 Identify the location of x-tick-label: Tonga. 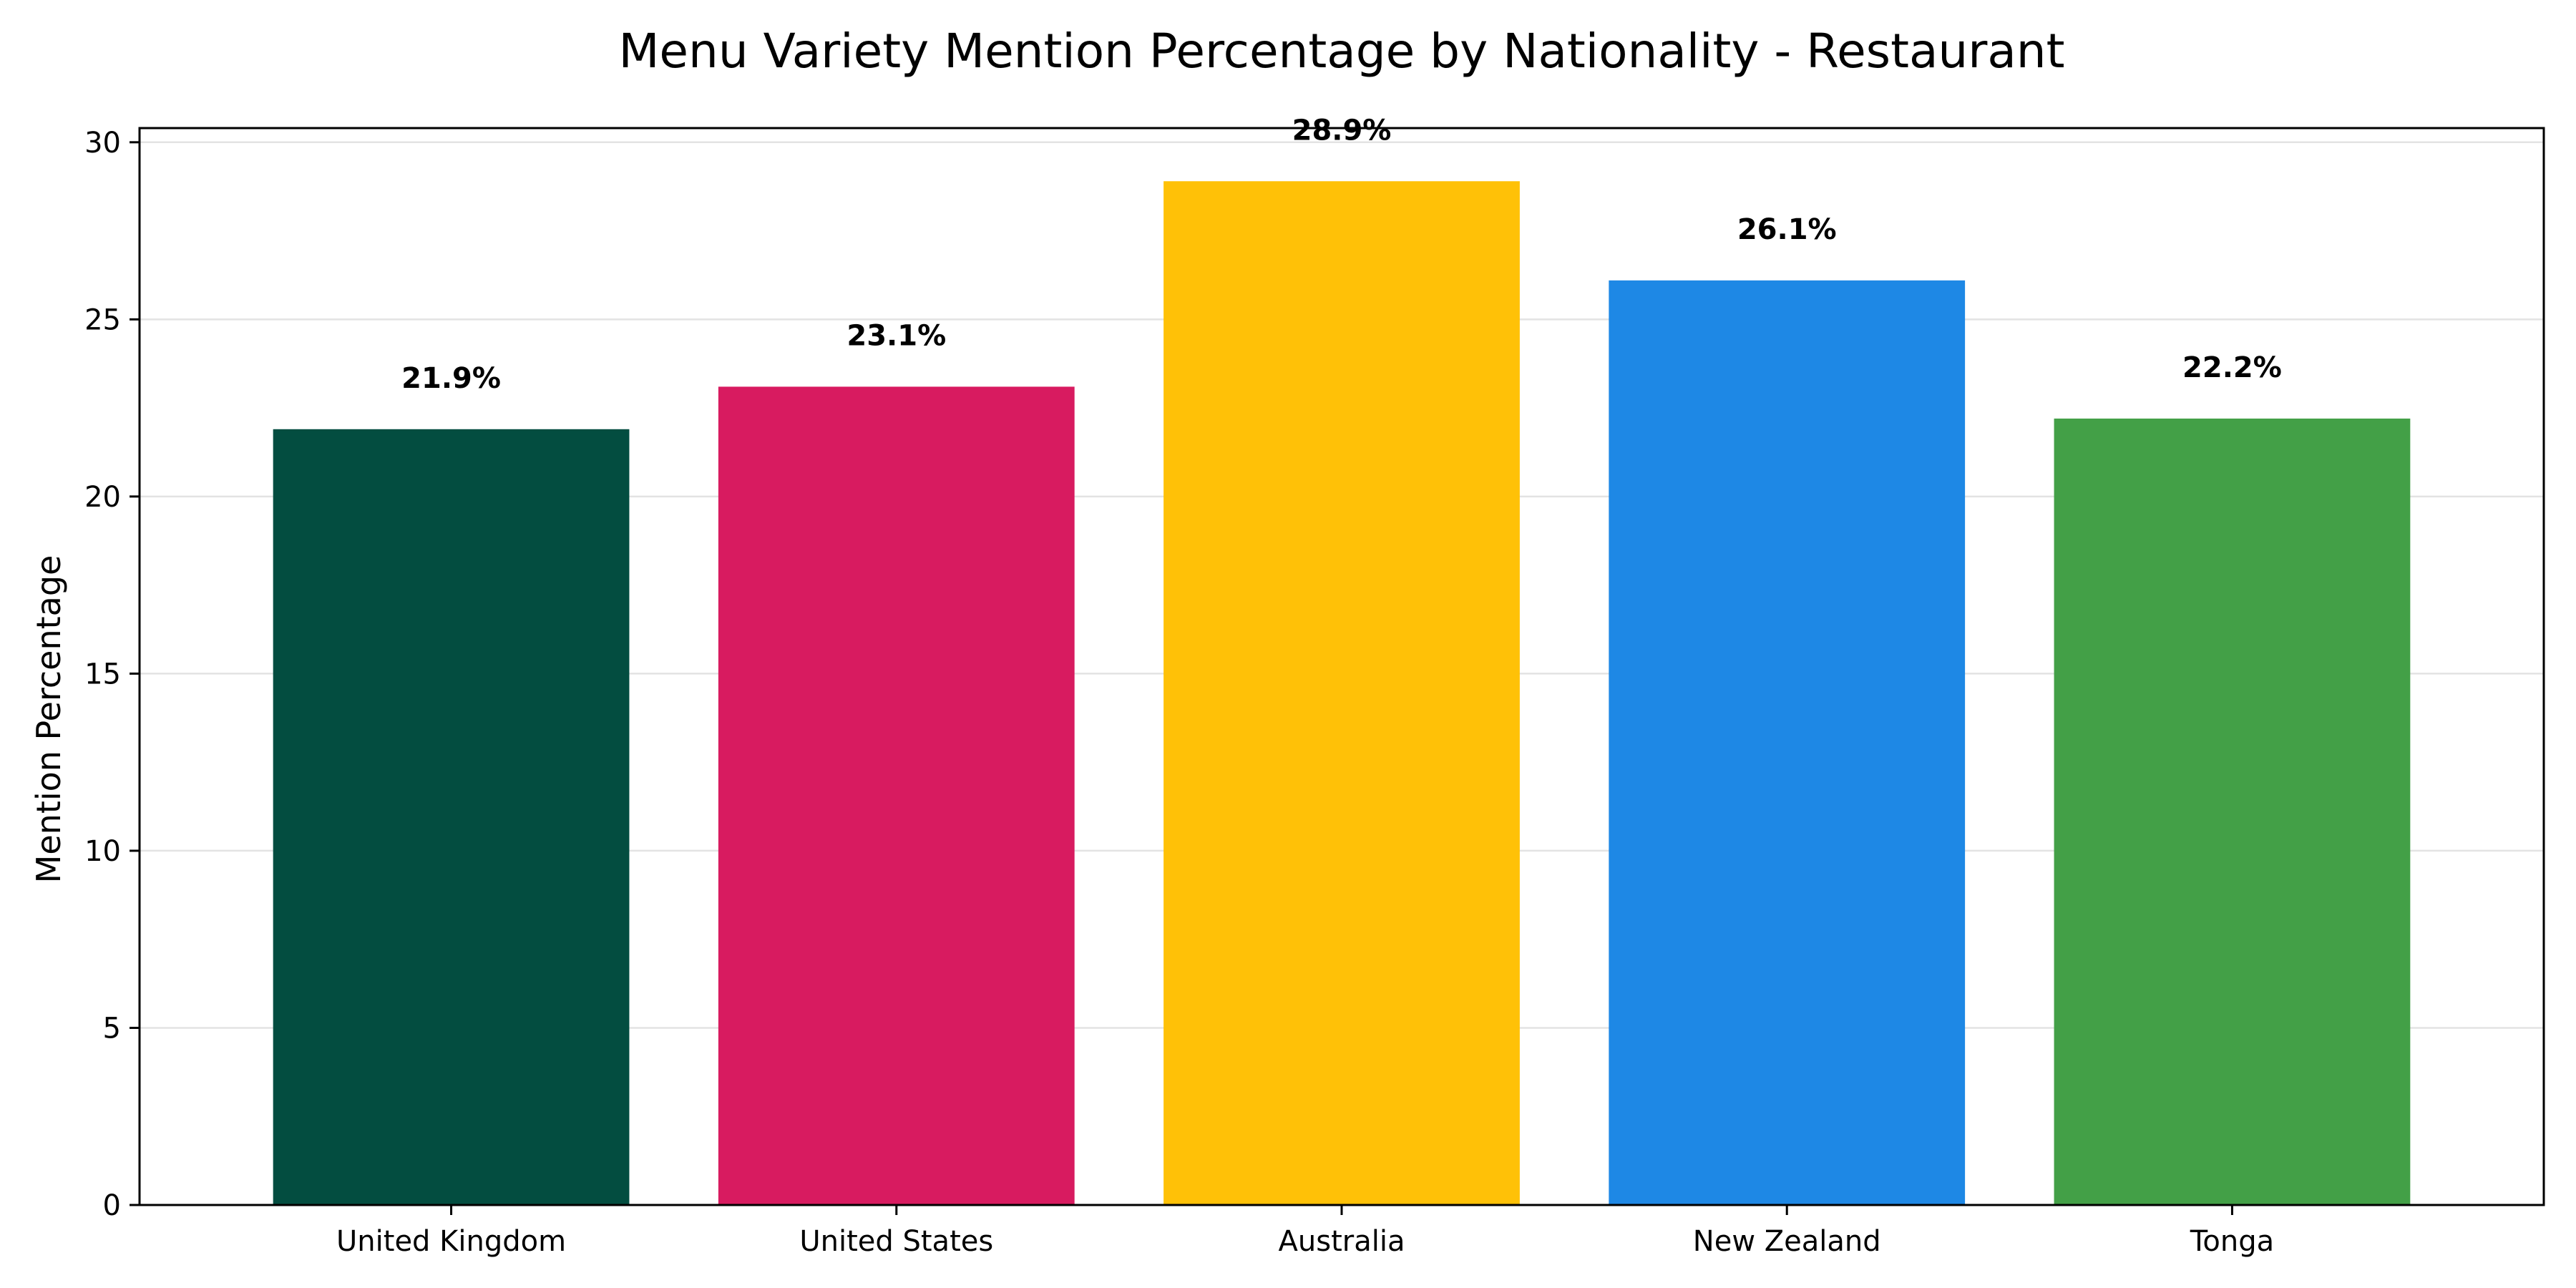
(2232, 1241).